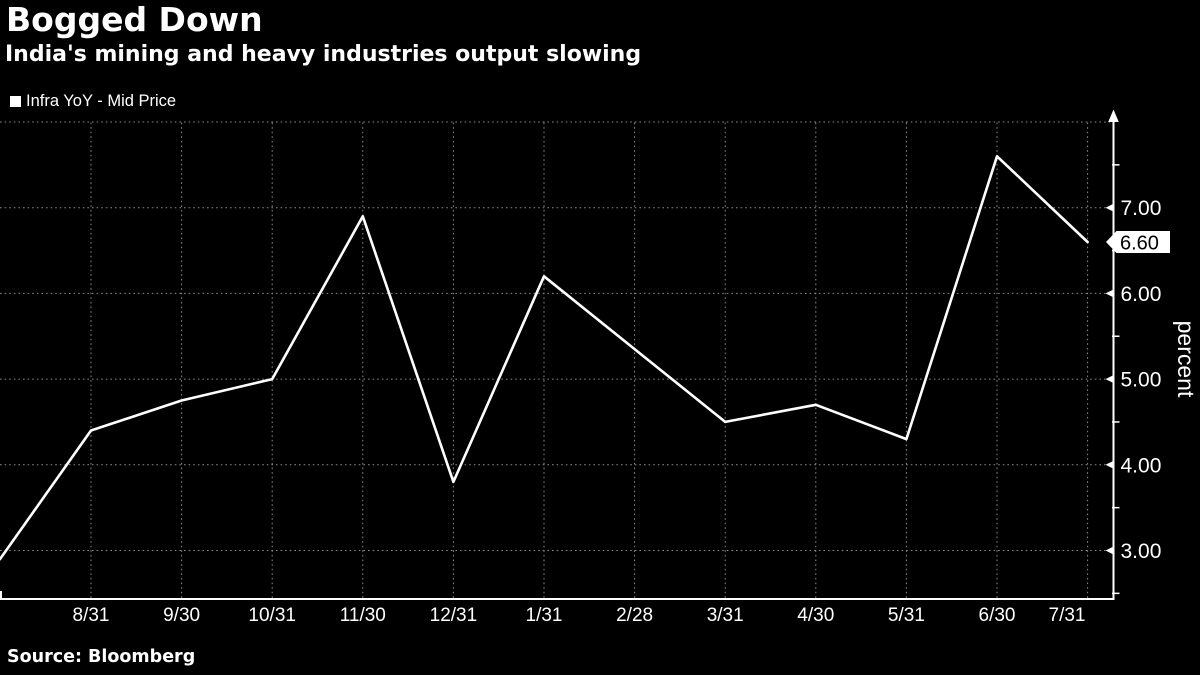 This screenshot has height=675, width=1200. What do you see at coordinates (101, 657) in the screenshot?
I see `source-note: Source: Bloomberg` at bounding box center [101, 657].